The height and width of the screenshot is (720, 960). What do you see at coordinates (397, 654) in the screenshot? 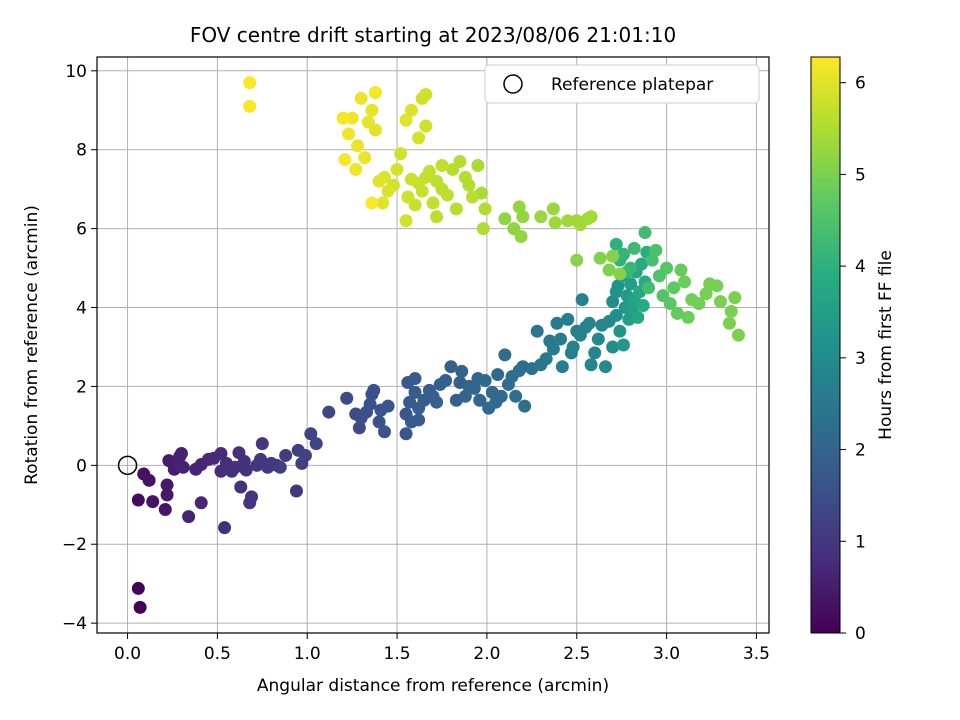
I see `x-tick-label: 1.5` at bounding box center [397, 654].